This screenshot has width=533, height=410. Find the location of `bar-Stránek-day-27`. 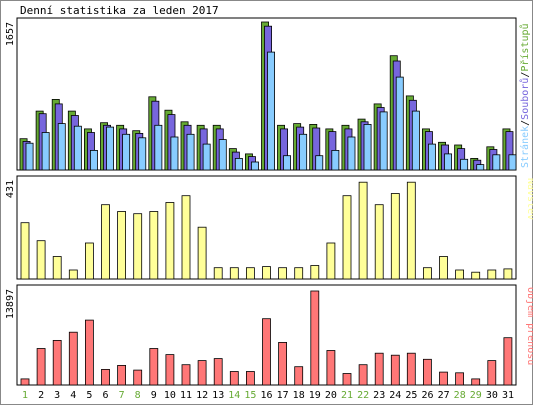

bar-Stránek-day-27 is located at coordinates (448, 162).